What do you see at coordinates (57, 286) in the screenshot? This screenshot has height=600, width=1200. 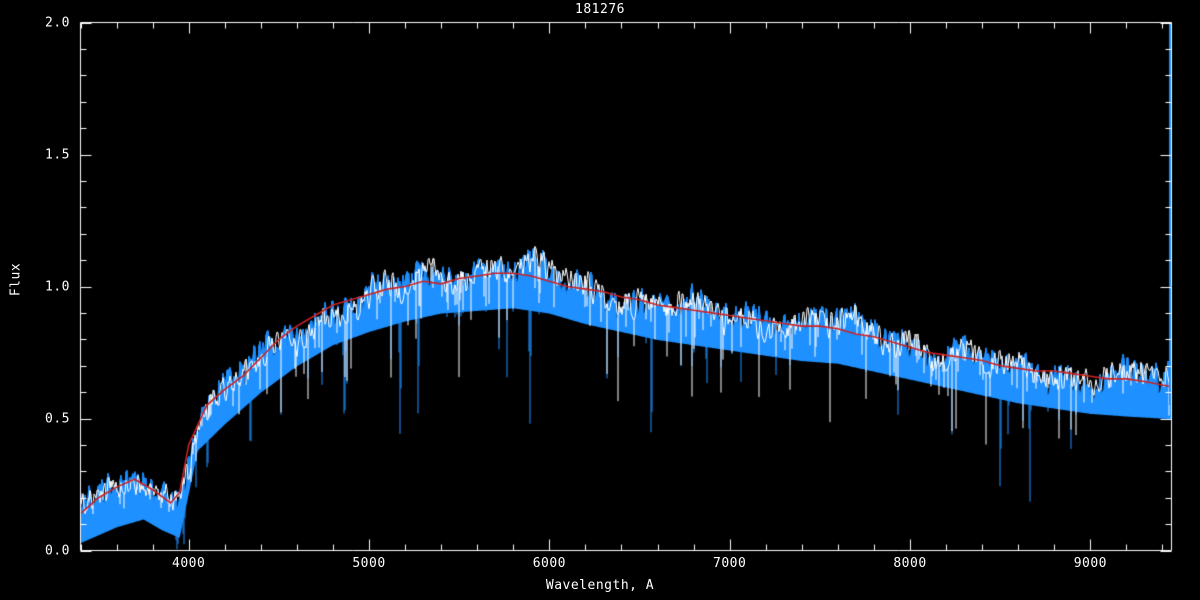 I see `y-tick-label-1.0: 1.0` at bounding box center [57, 286].